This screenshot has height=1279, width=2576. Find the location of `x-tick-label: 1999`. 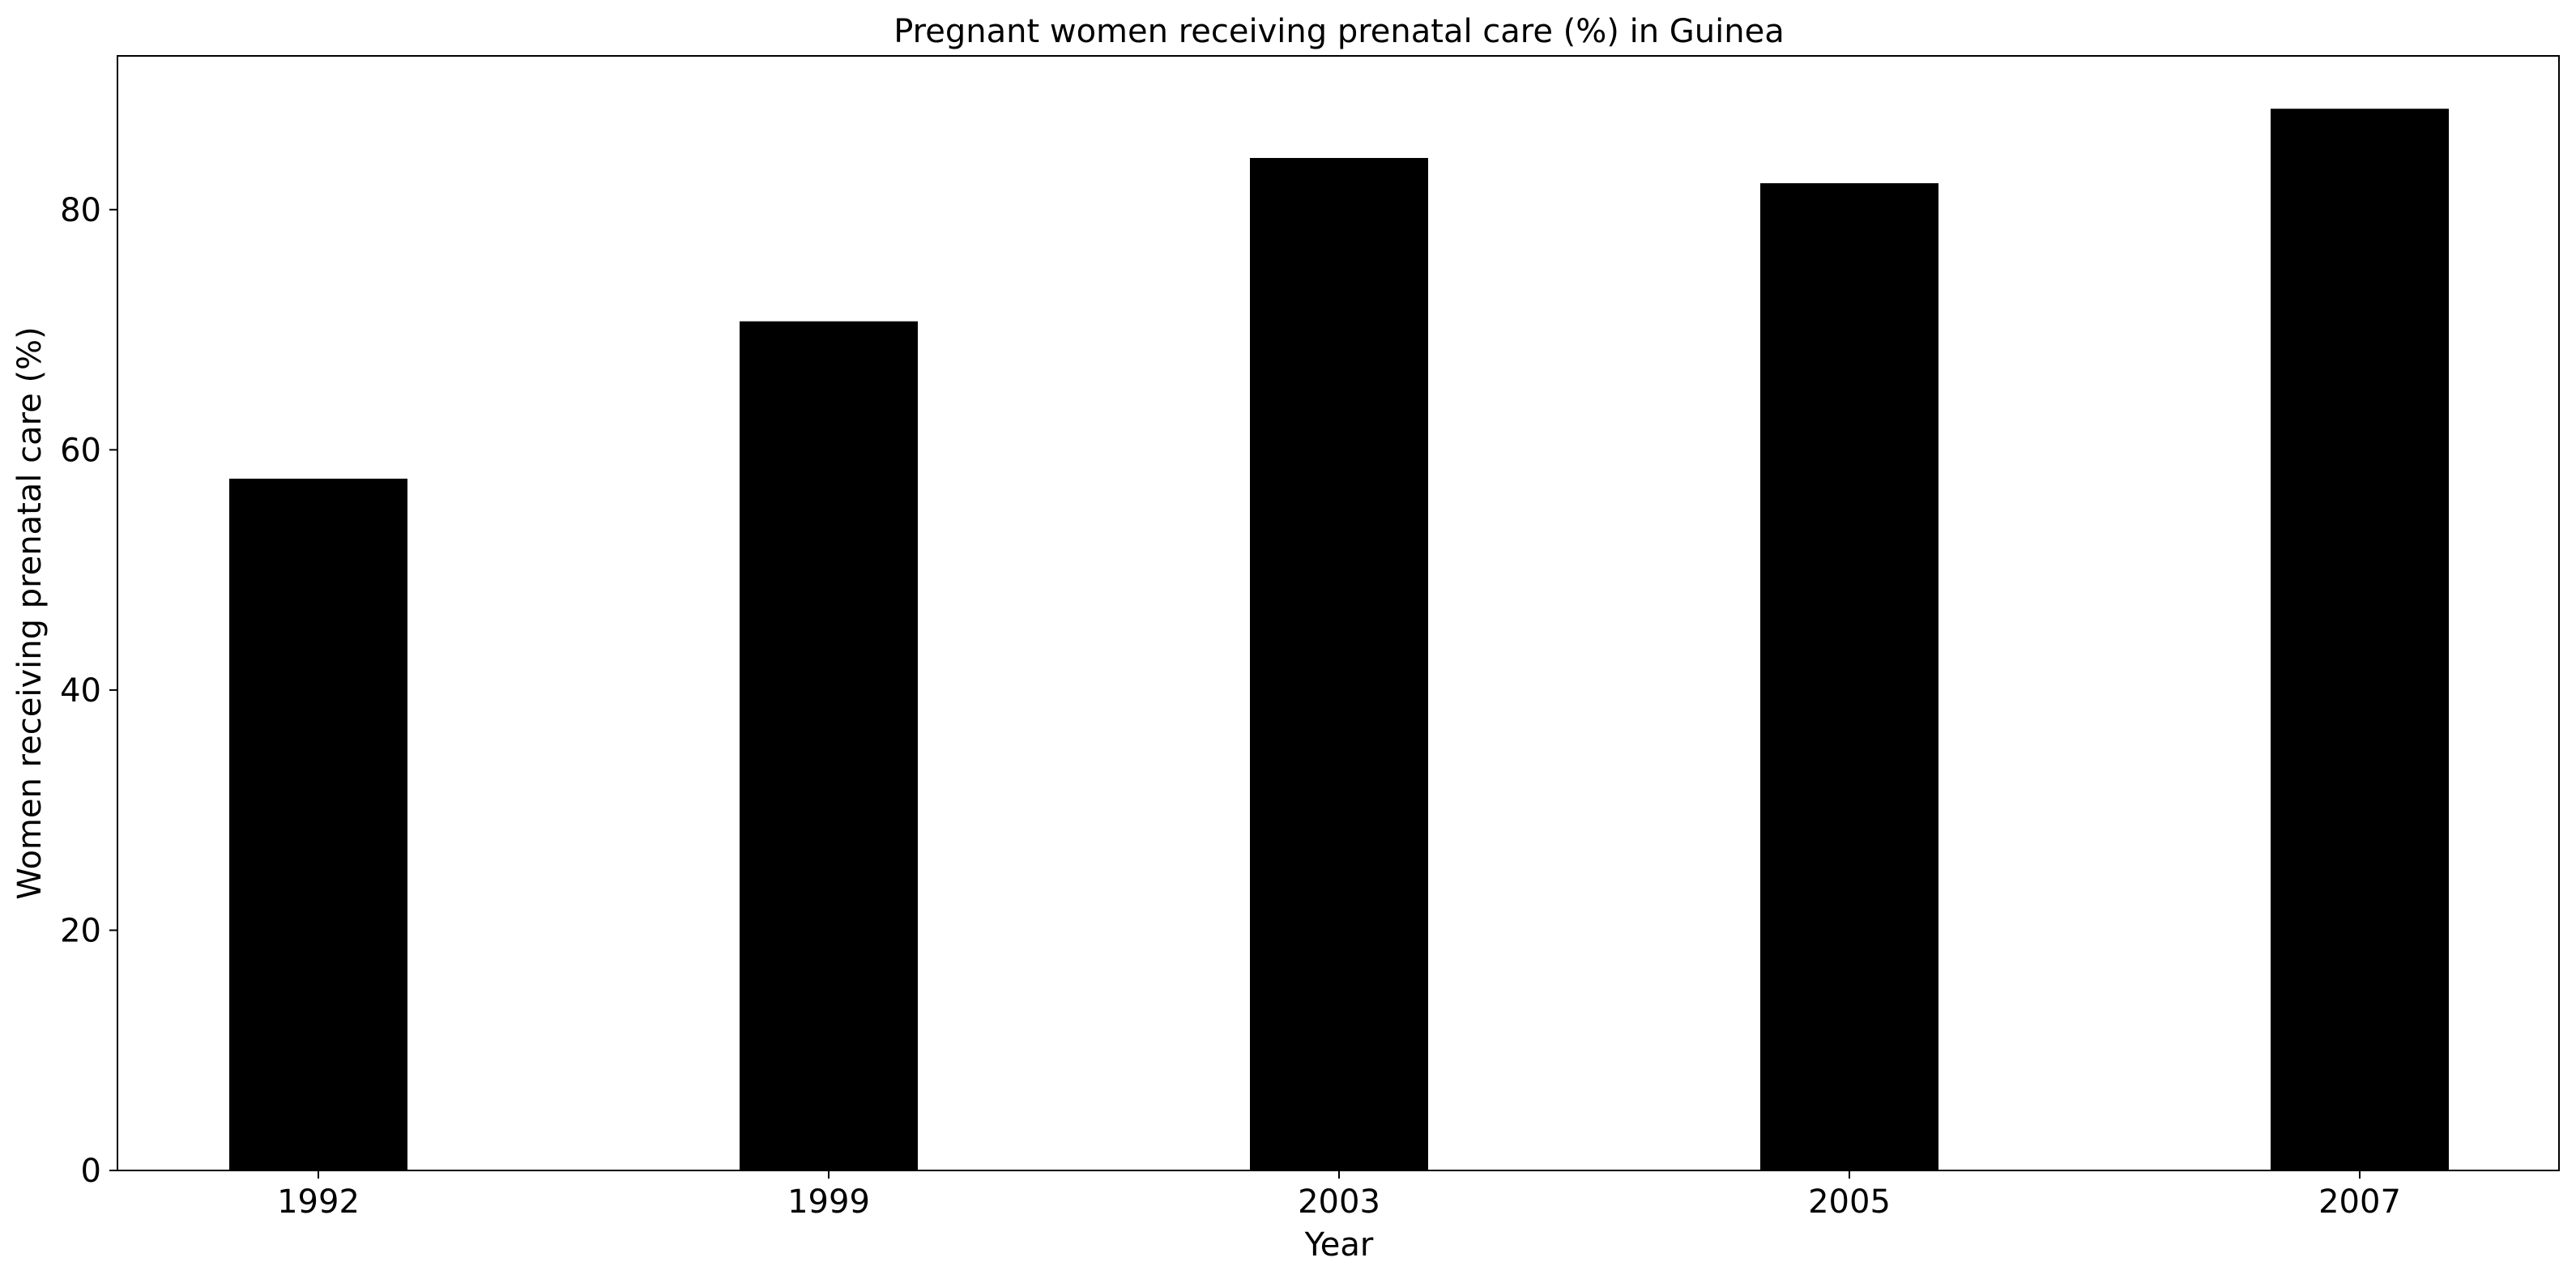

x-tick-label: 1999 is located at coordinates (829, 1202).